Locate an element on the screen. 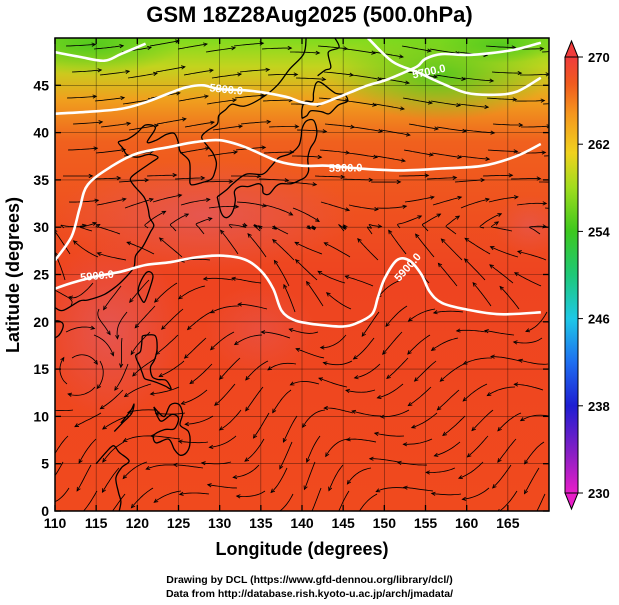  coastline-segment is located at coordinates (112, 478).